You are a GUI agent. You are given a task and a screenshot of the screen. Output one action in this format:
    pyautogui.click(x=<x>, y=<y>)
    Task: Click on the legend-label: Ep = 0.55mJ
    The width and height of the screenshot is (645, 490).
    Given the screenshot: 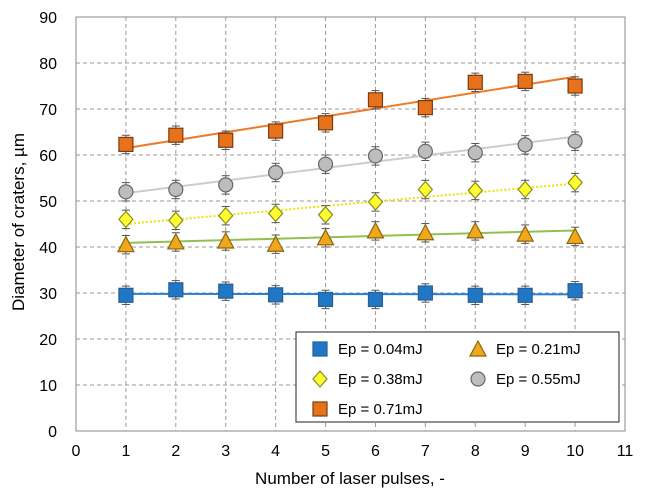 What is the action you would take?
    pyautogui.click(x=538, y=379)
    